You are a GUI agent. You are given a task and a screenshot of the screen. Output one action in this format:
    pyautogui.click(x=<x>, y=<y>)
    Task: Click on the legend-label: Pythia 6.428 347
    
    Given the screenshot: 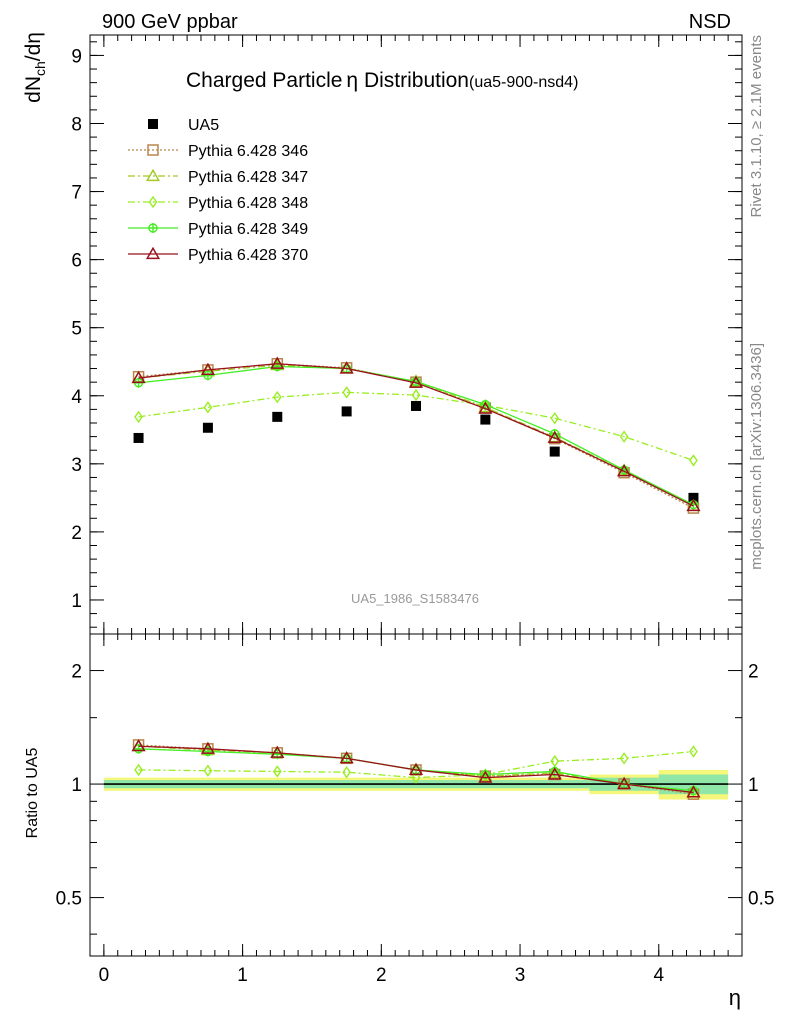 What is the action you would take?
    pyautogui.click(x=248, y=177)
    